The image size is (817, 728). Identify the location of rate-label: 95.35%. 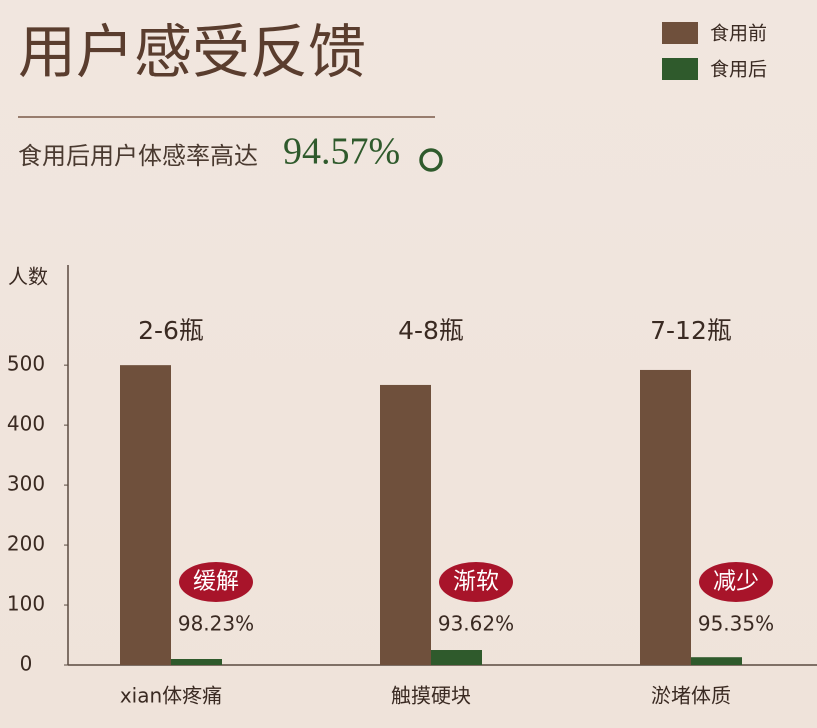
(736, 624).